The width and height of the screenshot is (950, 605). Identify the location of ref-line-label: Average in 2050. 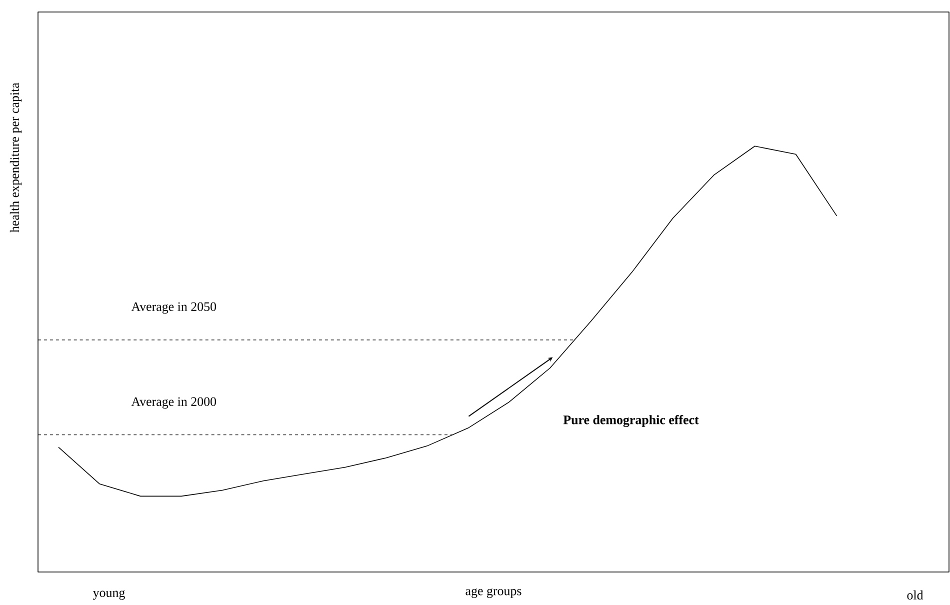
(173, 308).